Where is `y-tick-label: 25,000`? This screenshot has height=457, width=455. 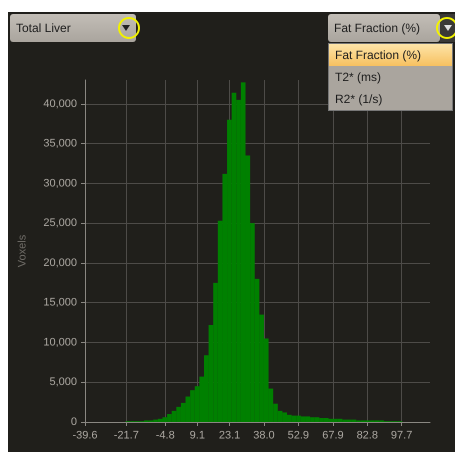
y-tick-label: 25,000 is located at coordinates (60, 223).